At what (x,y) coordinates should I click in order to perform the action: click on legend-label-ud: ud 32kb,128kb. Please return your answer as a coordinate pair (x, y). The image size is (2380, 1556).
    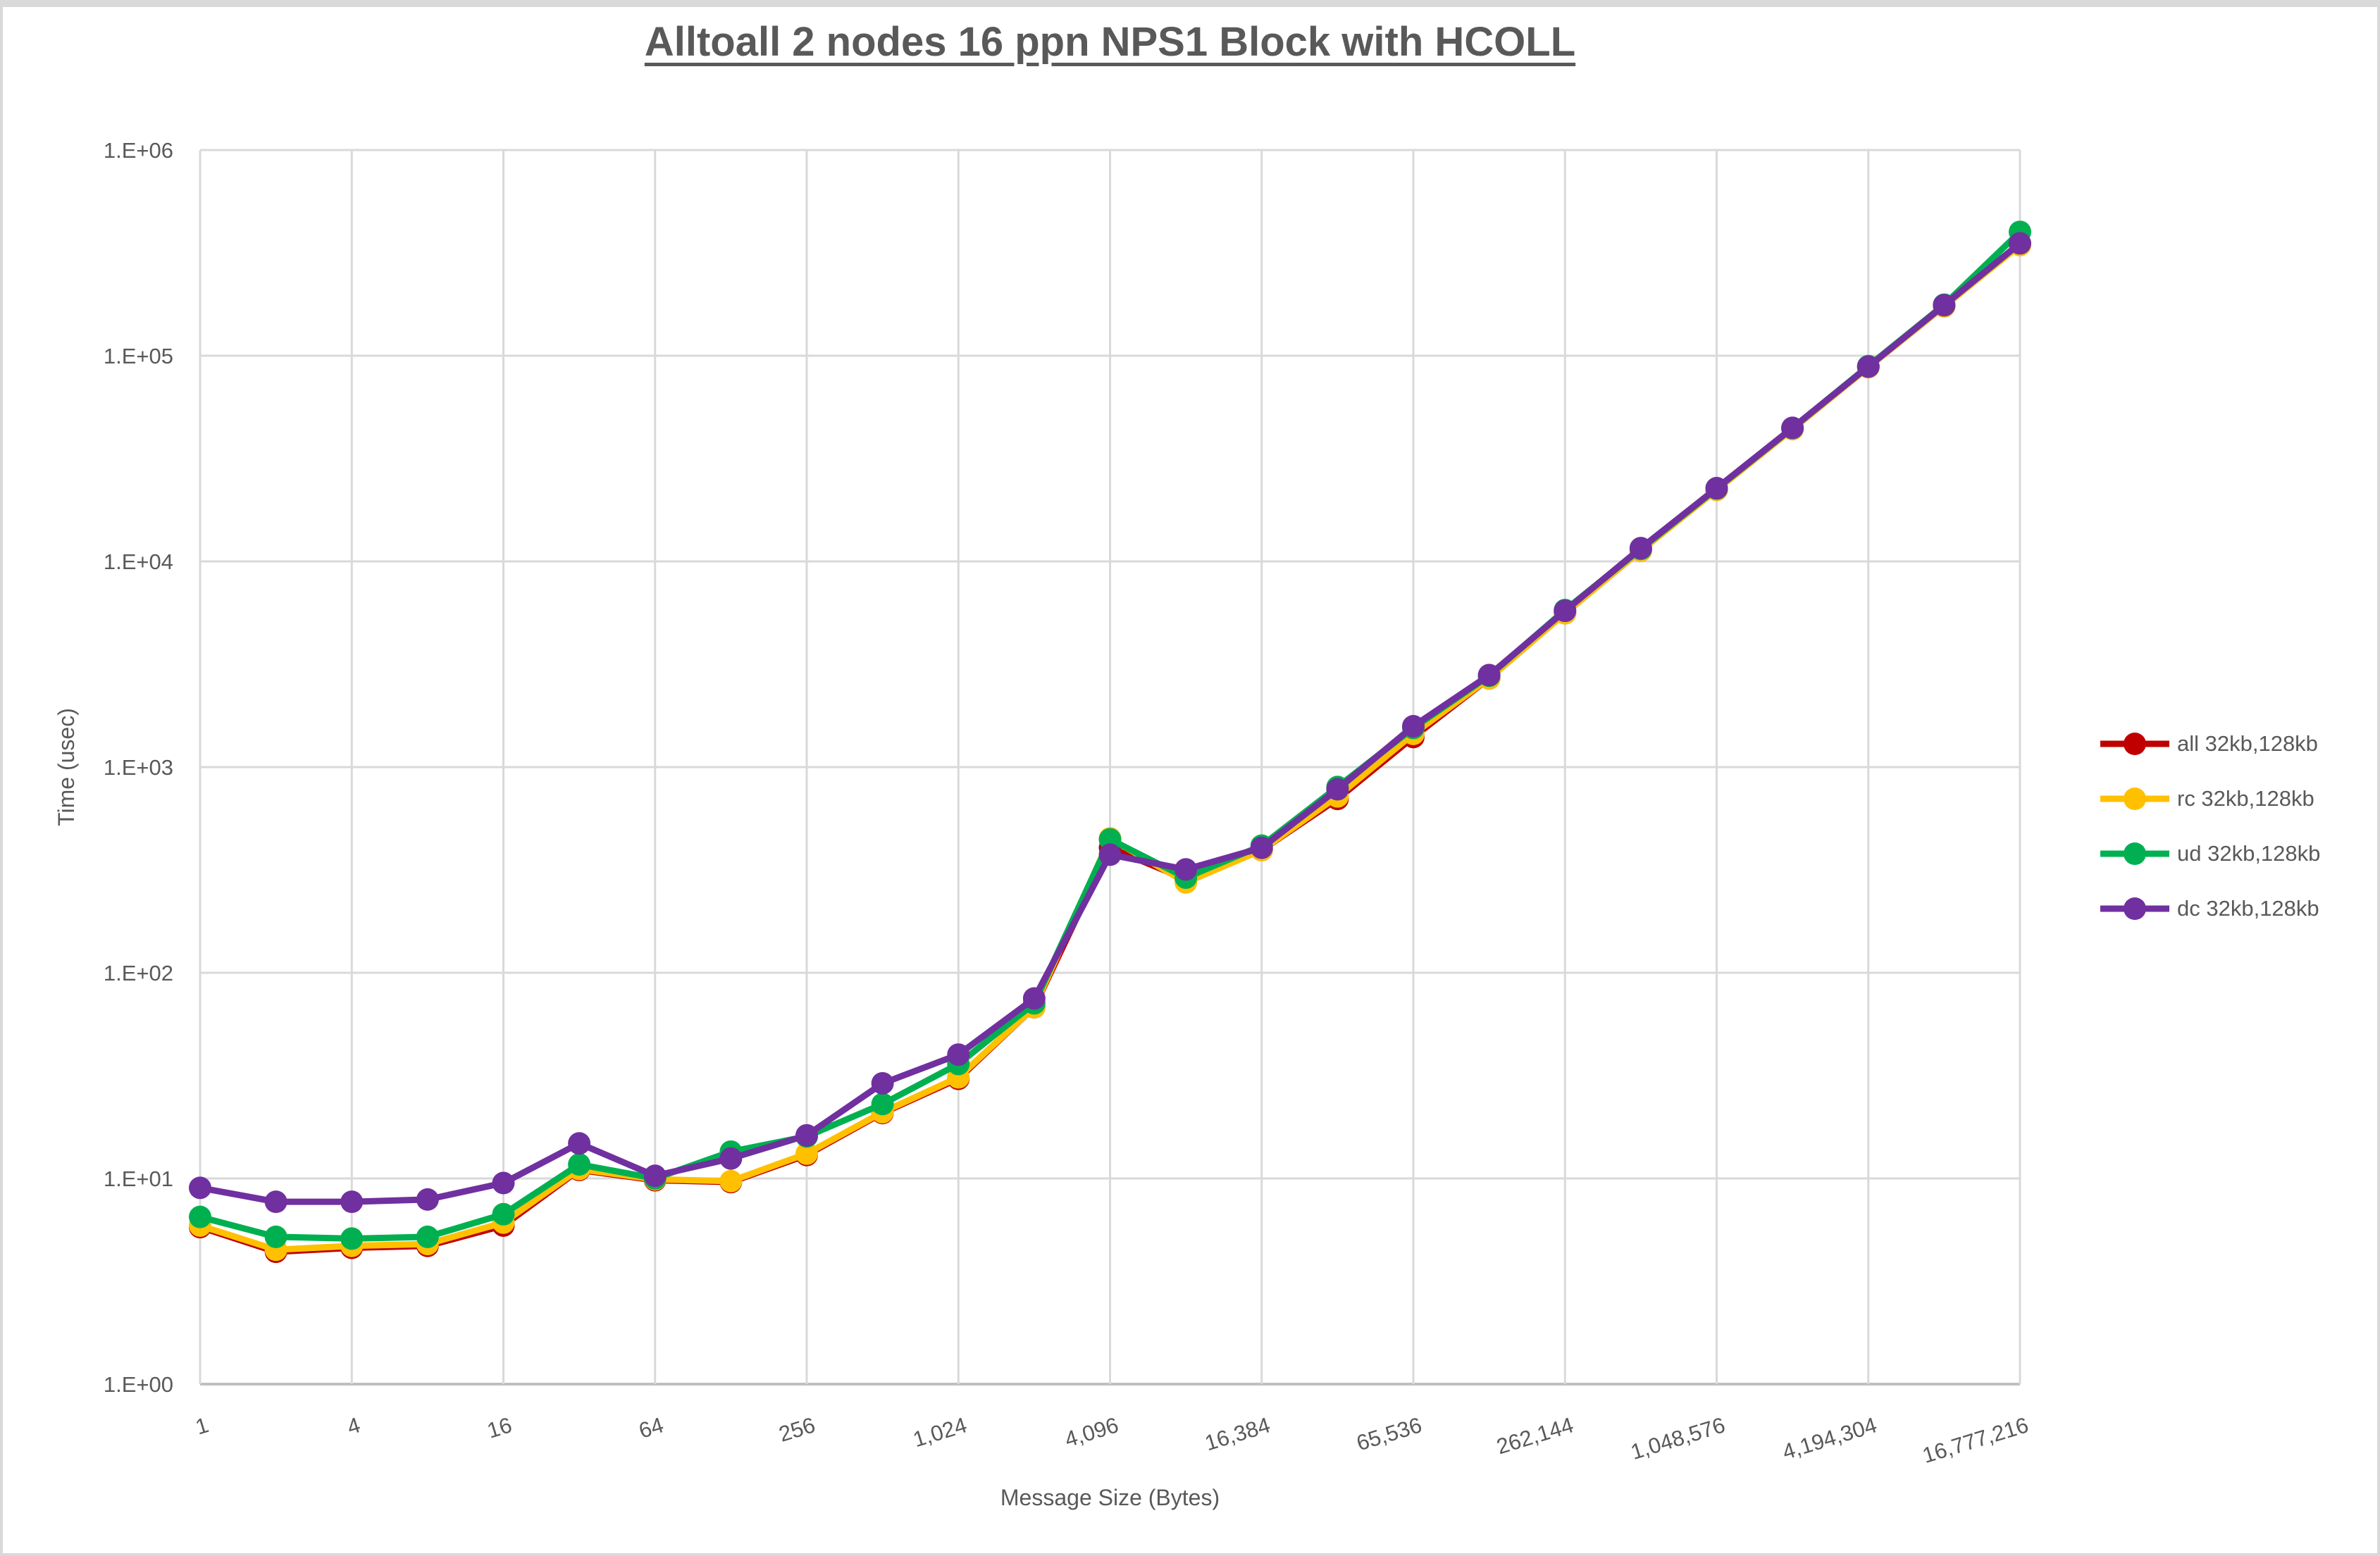
    Looking at the image, I should click on (2249, 853).